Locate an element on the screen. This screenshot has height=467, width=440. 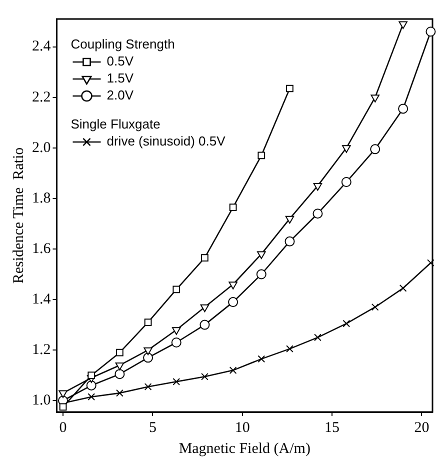
y-tick-label: 2.2 is located at coordinates (41, 97).